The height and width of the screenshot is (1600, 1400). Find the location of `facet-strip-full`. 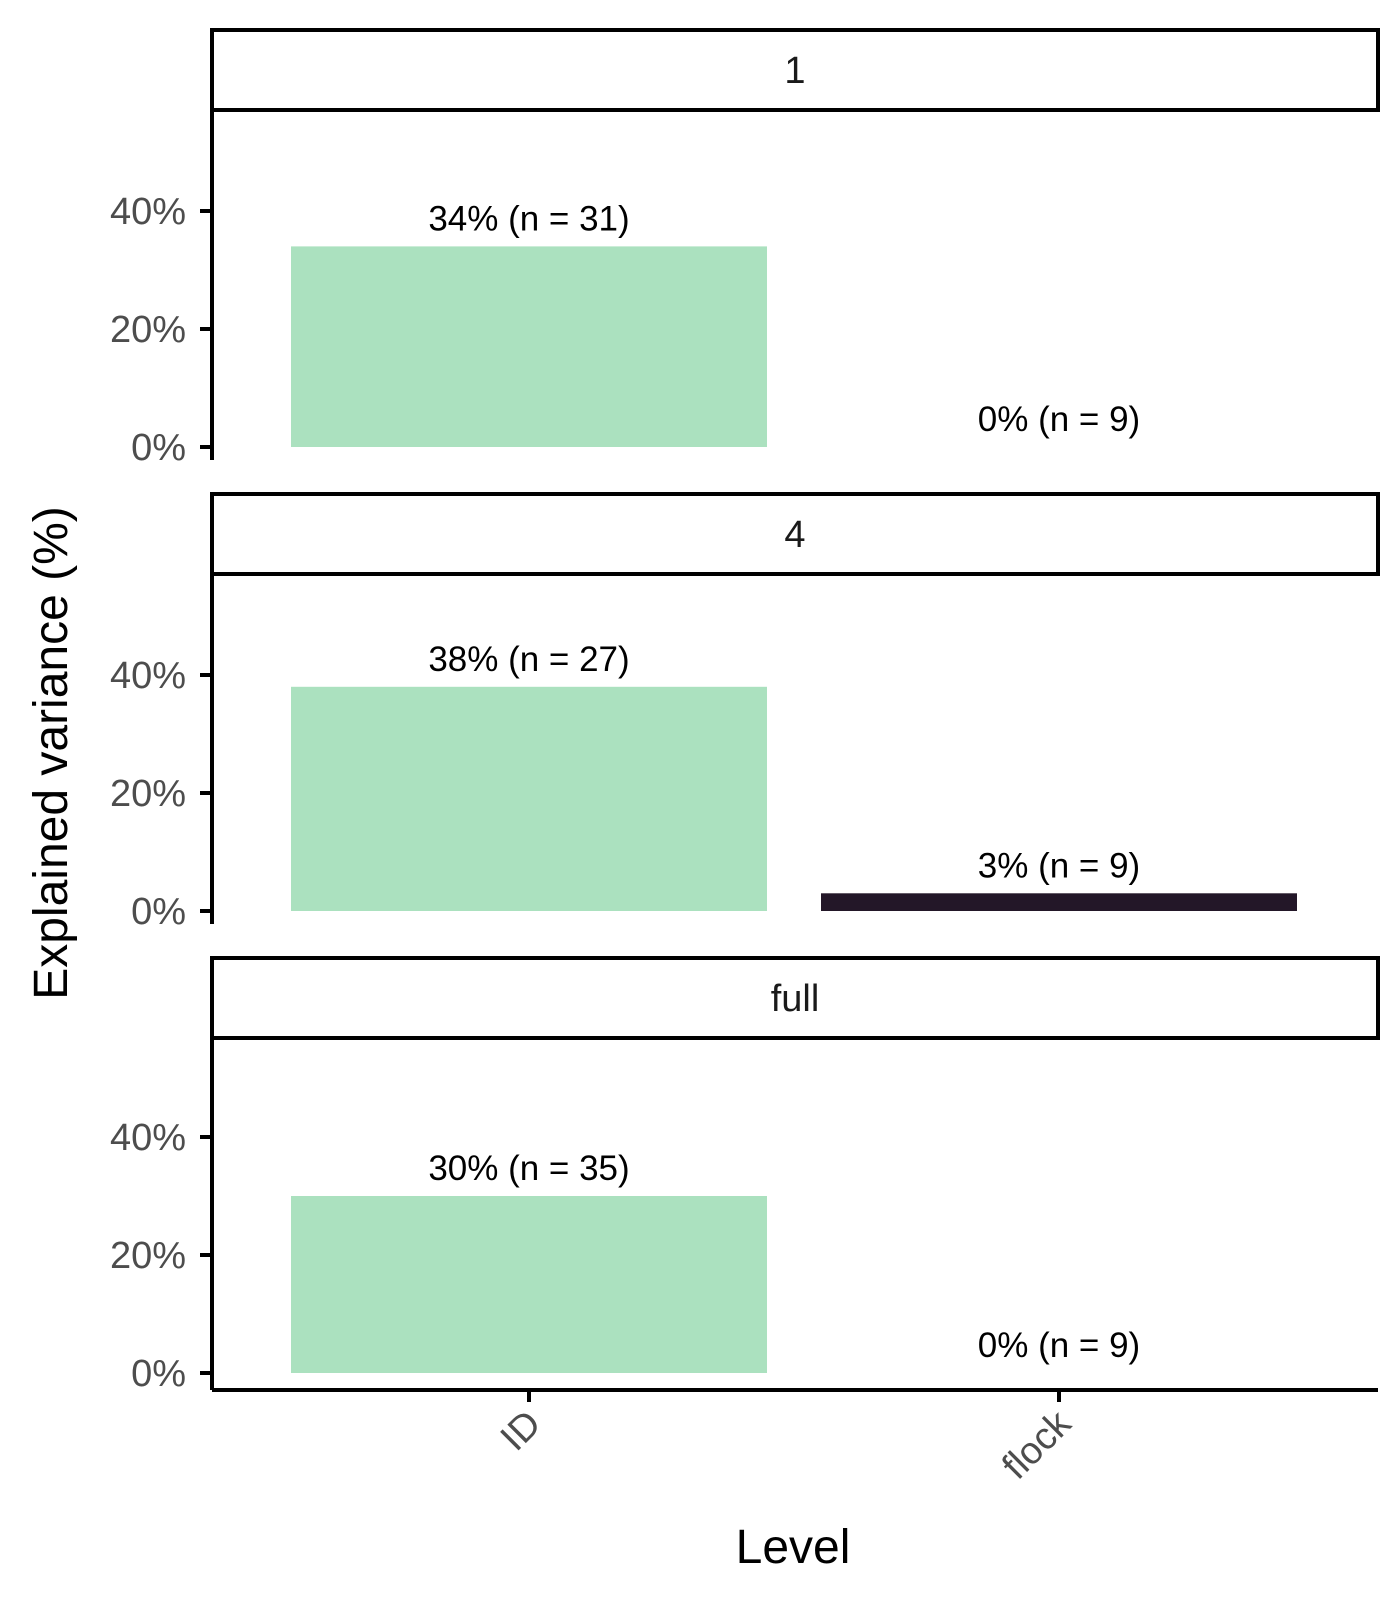

facet-strip-full is located at coordinates (795, 998).